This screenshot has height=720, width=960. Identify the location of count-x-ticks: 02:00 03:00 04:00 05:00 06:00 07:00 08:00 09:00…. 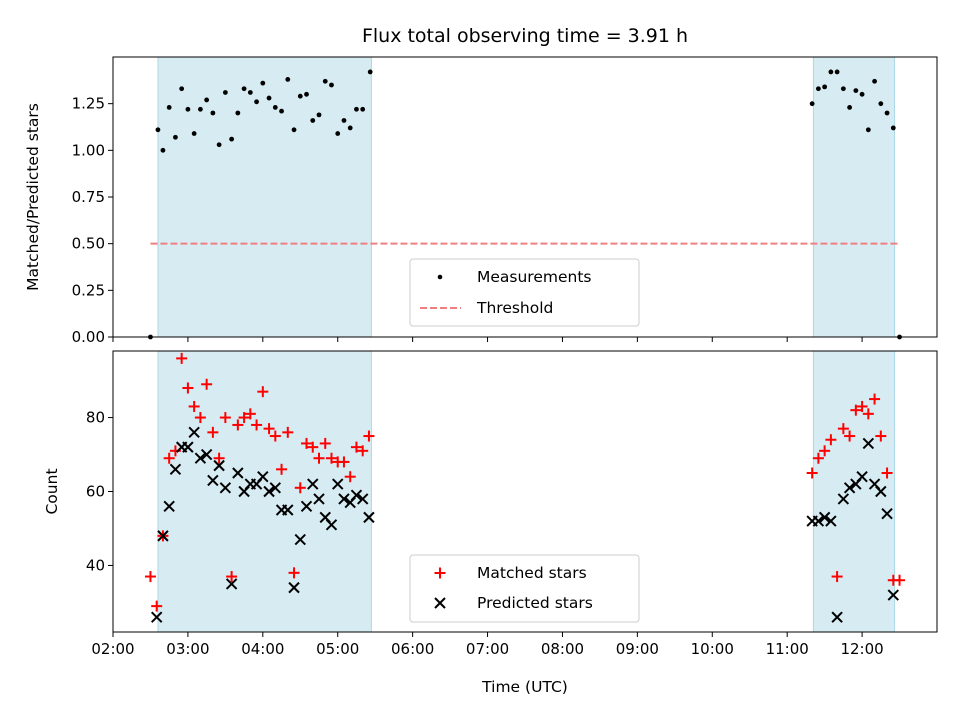
(487, 645).